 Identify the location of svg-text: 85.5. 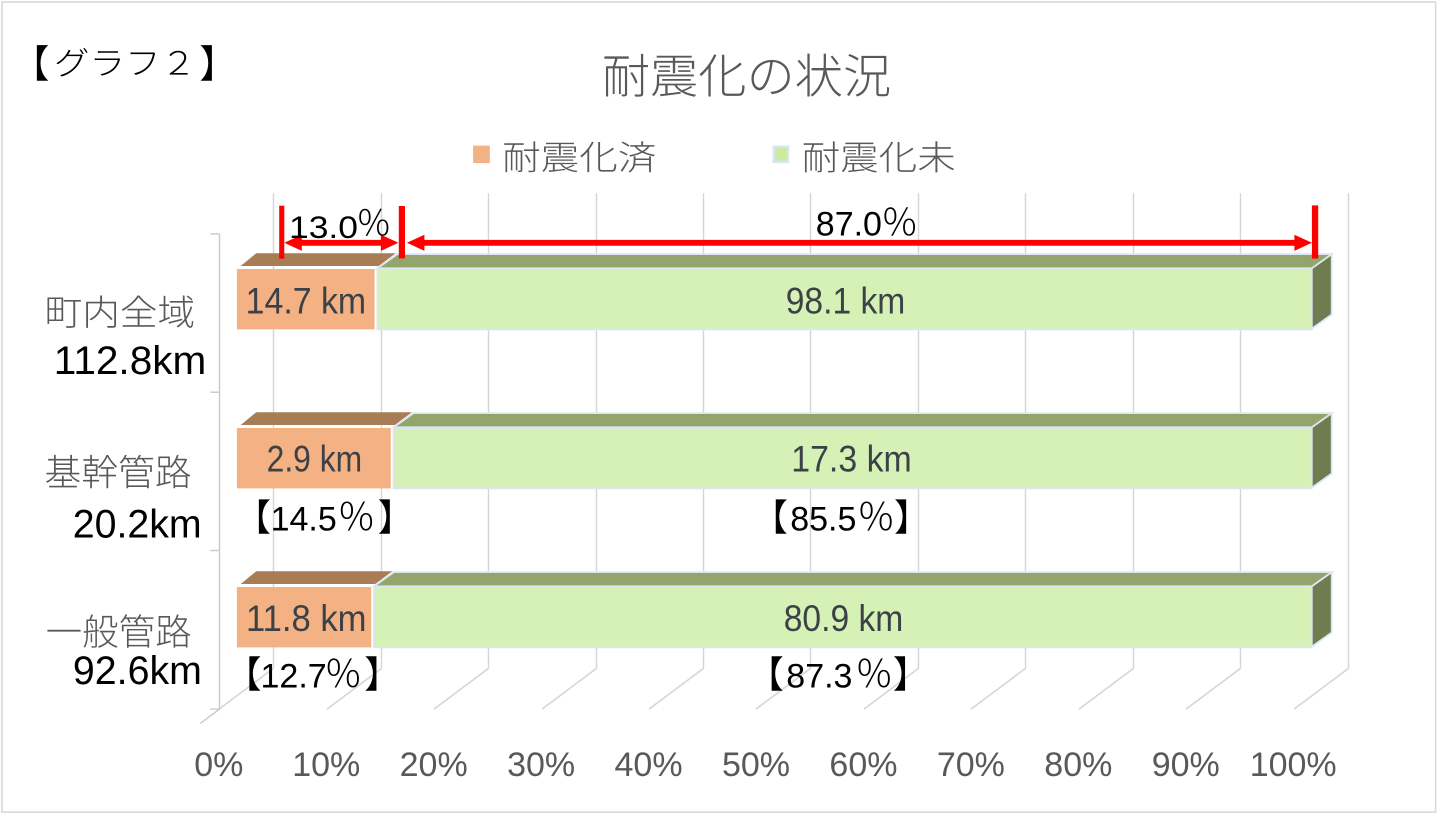
(823, 520).